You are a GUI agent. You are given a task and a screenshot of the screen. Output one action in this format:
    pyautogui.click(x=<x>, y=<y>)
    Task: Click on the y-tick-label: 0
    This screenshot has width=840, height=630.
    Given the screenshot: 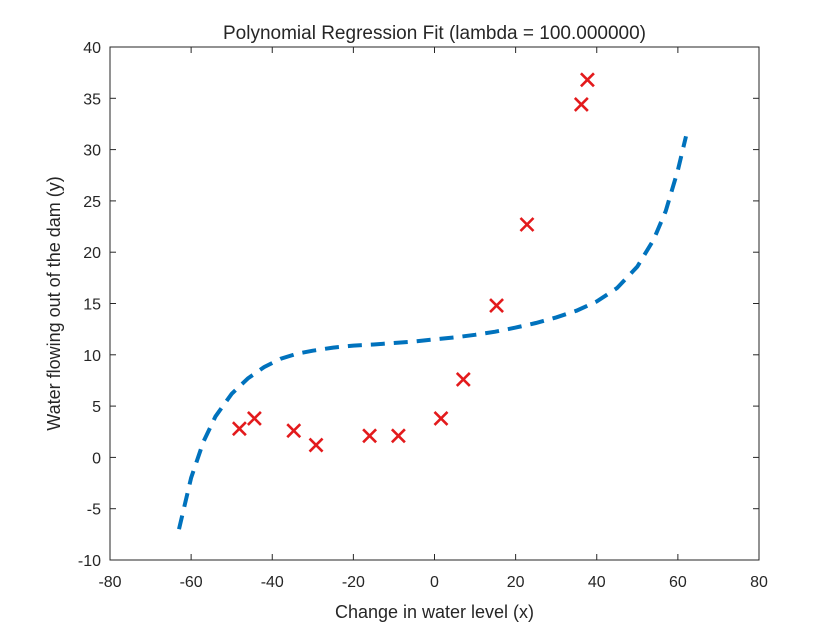 What is the action you would take?
    pyautogui.click(x=96, y=458)
    